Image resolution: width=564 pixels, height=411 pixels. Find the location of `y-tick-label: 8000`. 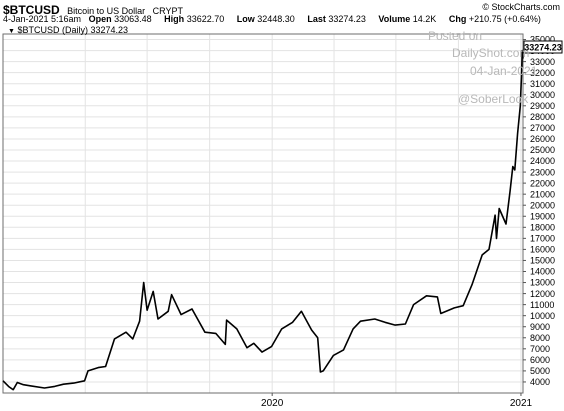

y-tick-label: 8000 is located at coordinates (540, 338).